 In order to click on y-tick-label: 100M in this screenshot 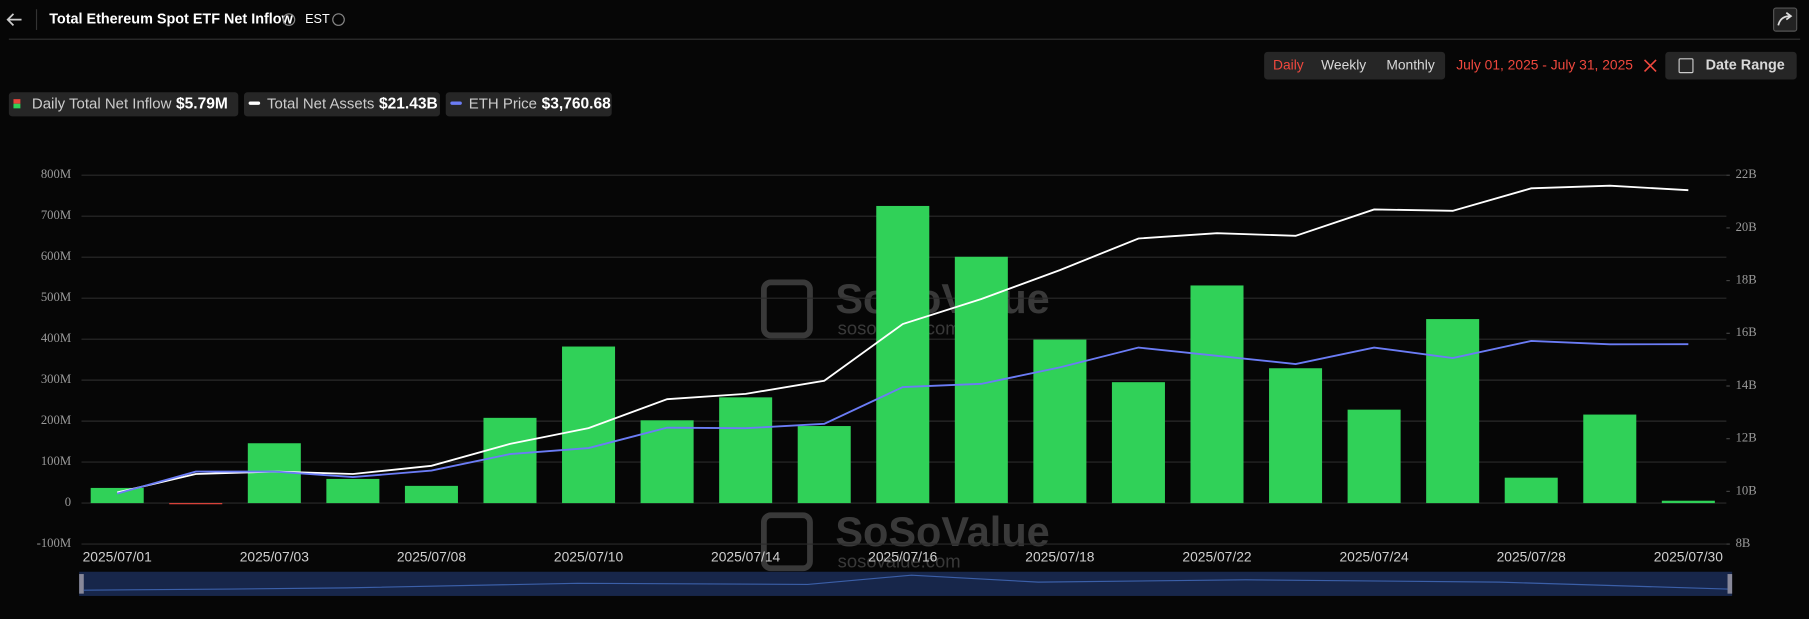, I will do `click(56, 461)`.